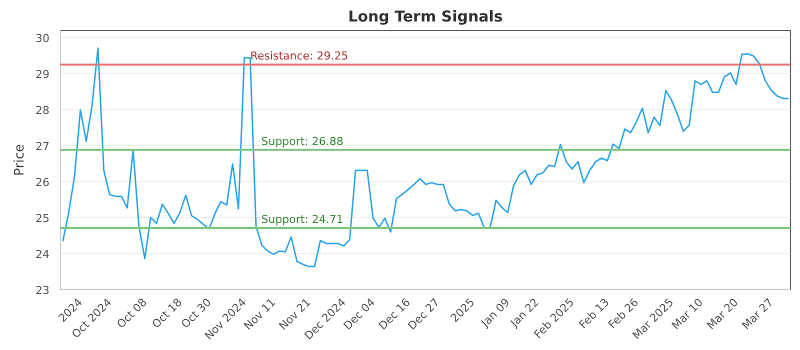 This screenshot has height=350, width=800. I want to click on y-tick-label: 25, so click(43, 219).